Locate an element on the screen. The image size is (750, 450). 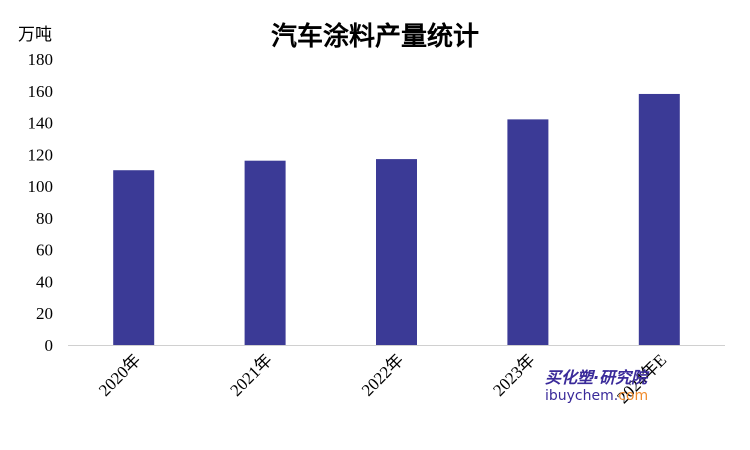
y-tick-label: 140 is located at coordinates (41, 123).